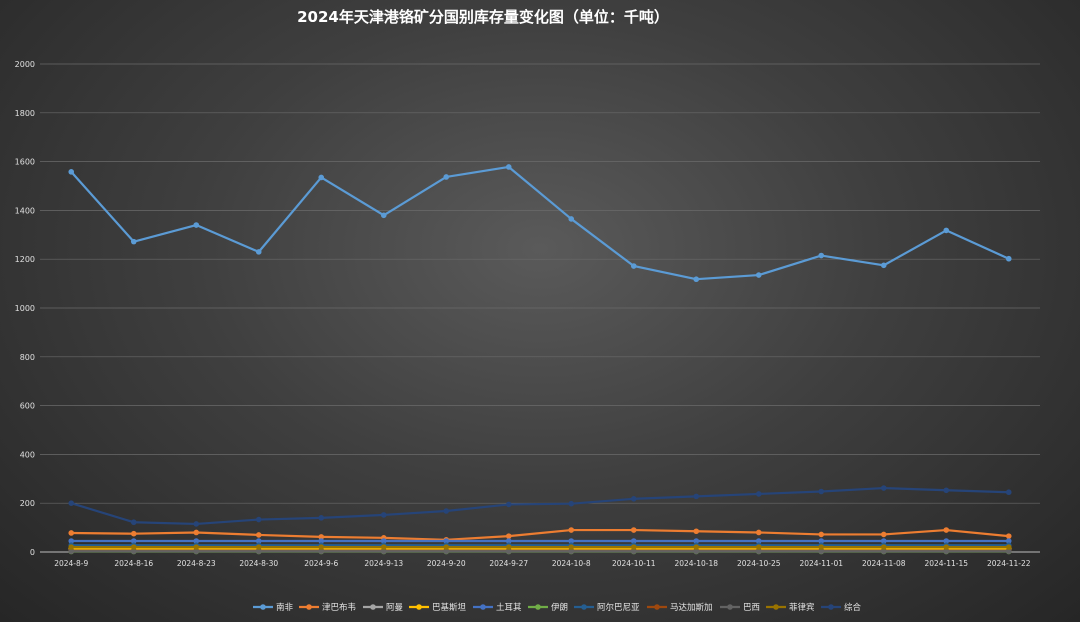  What do you see at coordinates (339, 607) in the screenshot?
I see `legend-label: 津巴布韦` at bounding box center [339, 607].